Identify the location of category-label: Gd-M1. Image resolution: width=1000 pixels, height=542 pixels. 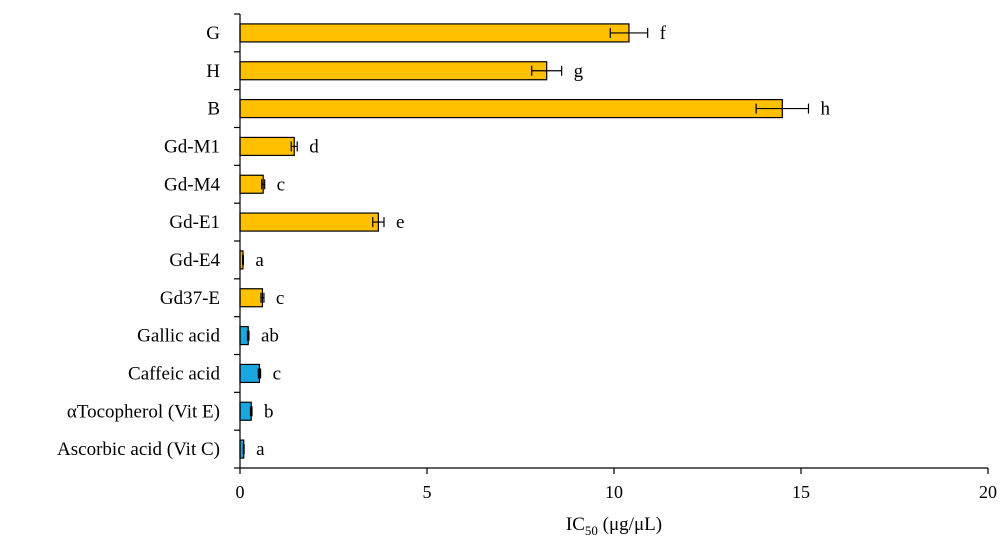
(192, 146).